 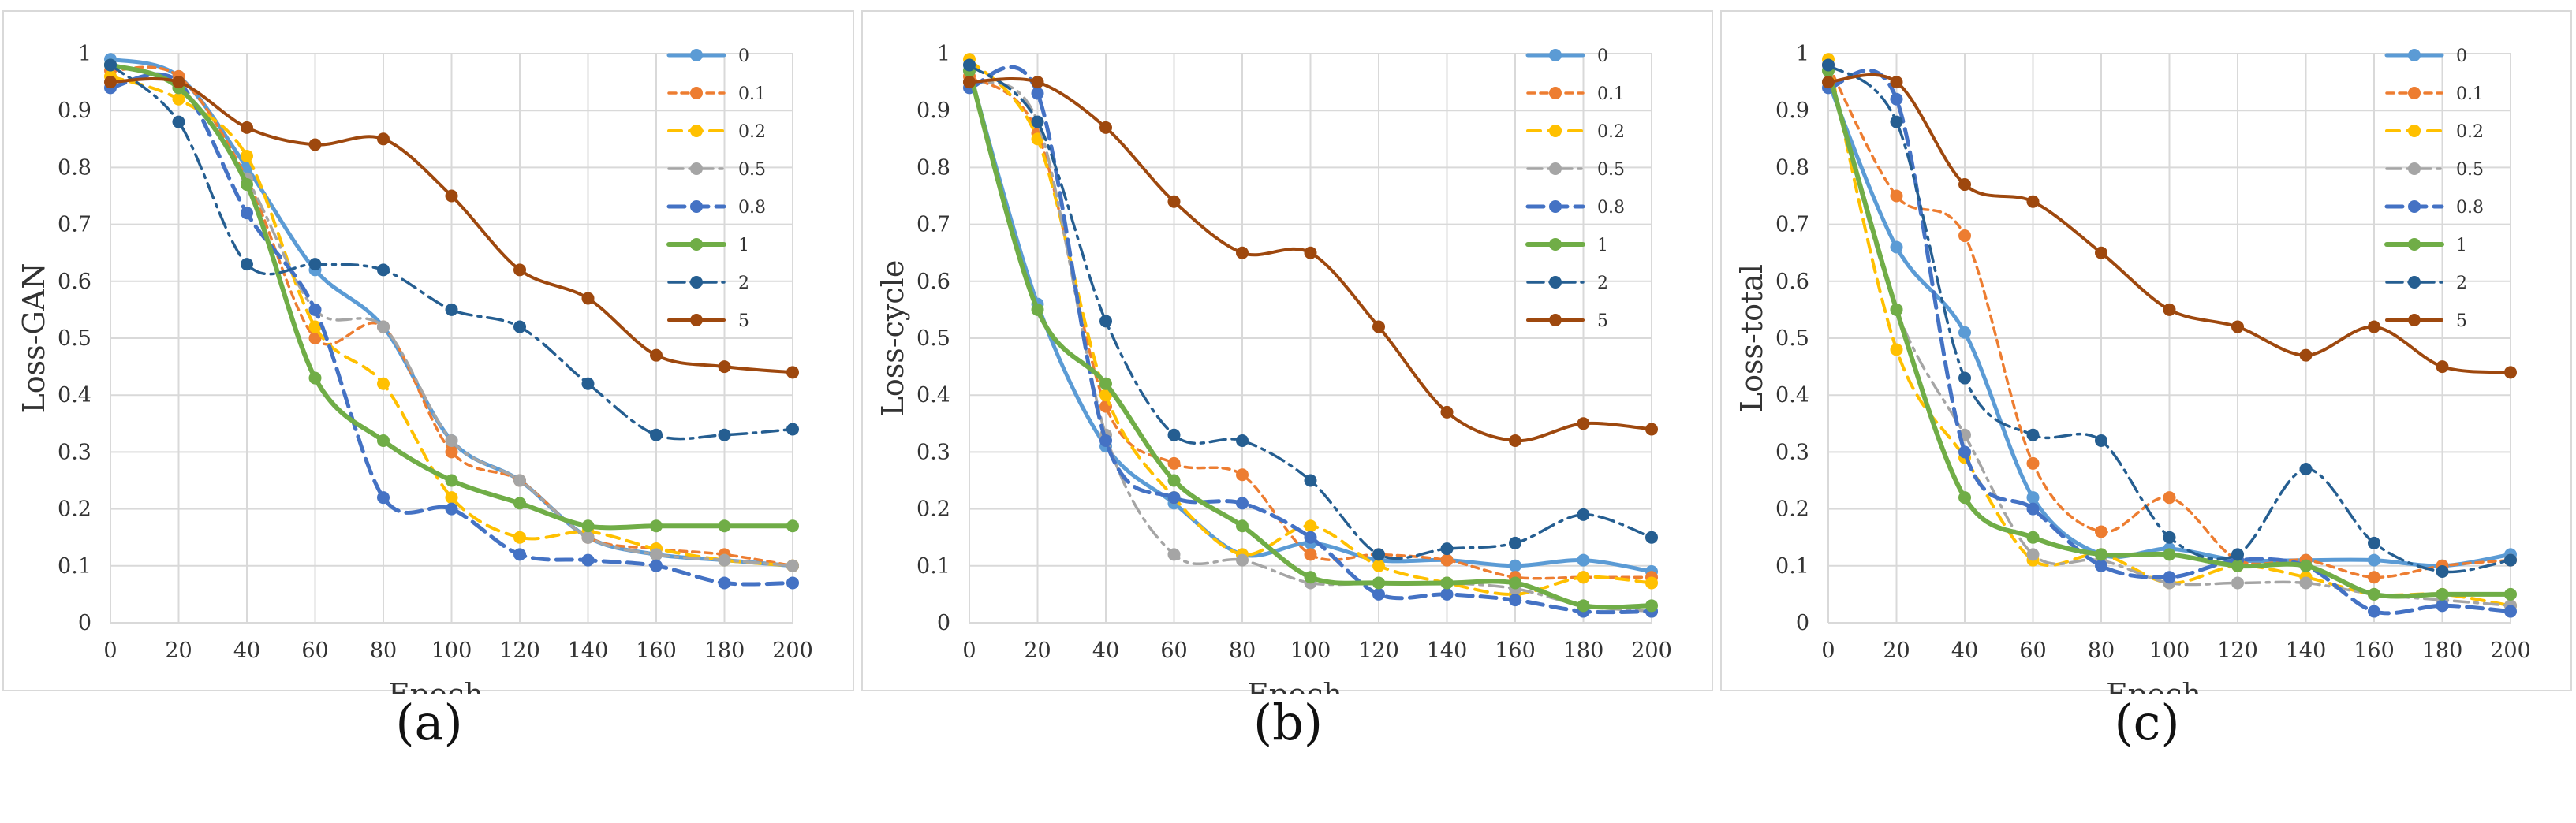 What do you see at coordinates (519, 651) in the screenshot?
I see `x-tick-label: 120` at bounding box center [519, 651].